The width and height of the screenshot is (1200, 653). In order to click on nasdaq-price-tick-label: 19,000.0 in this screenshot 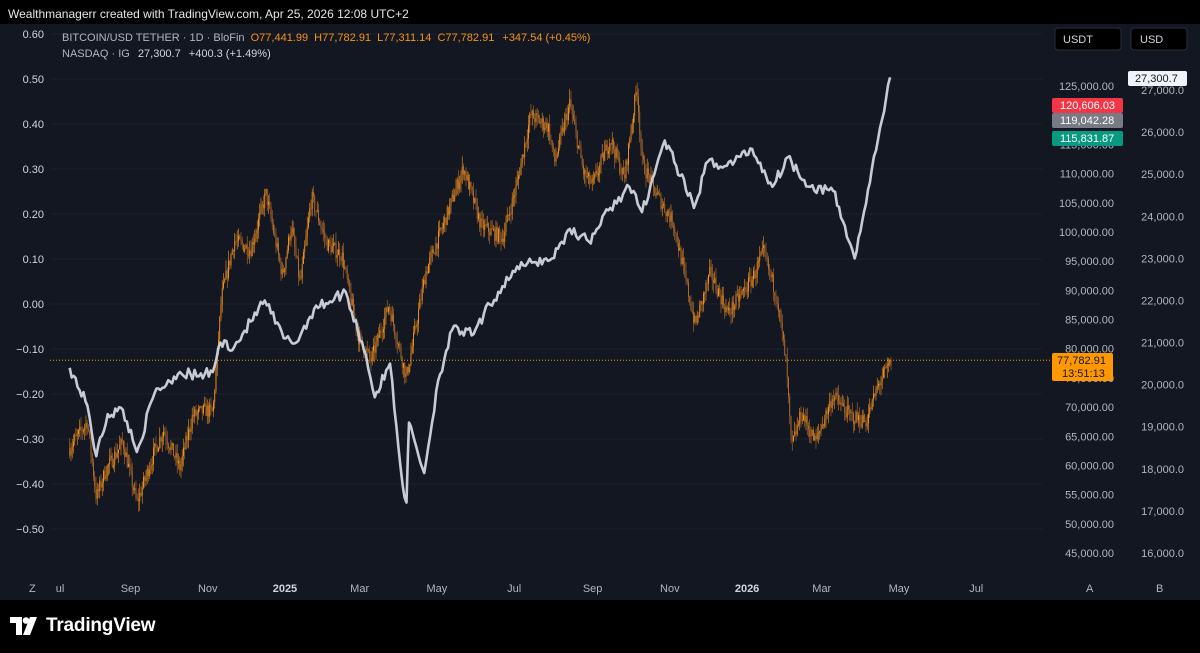, I will do `click(1162, 428)`.